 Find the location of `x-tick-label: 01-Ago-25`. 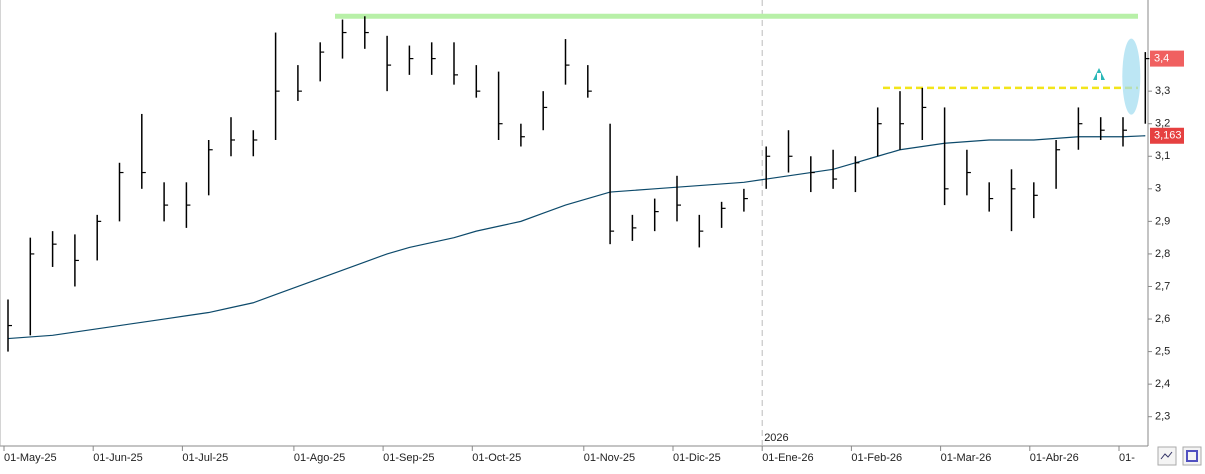

x-tick-label: 01-Ago-25 is located at coordinates (319, 458).